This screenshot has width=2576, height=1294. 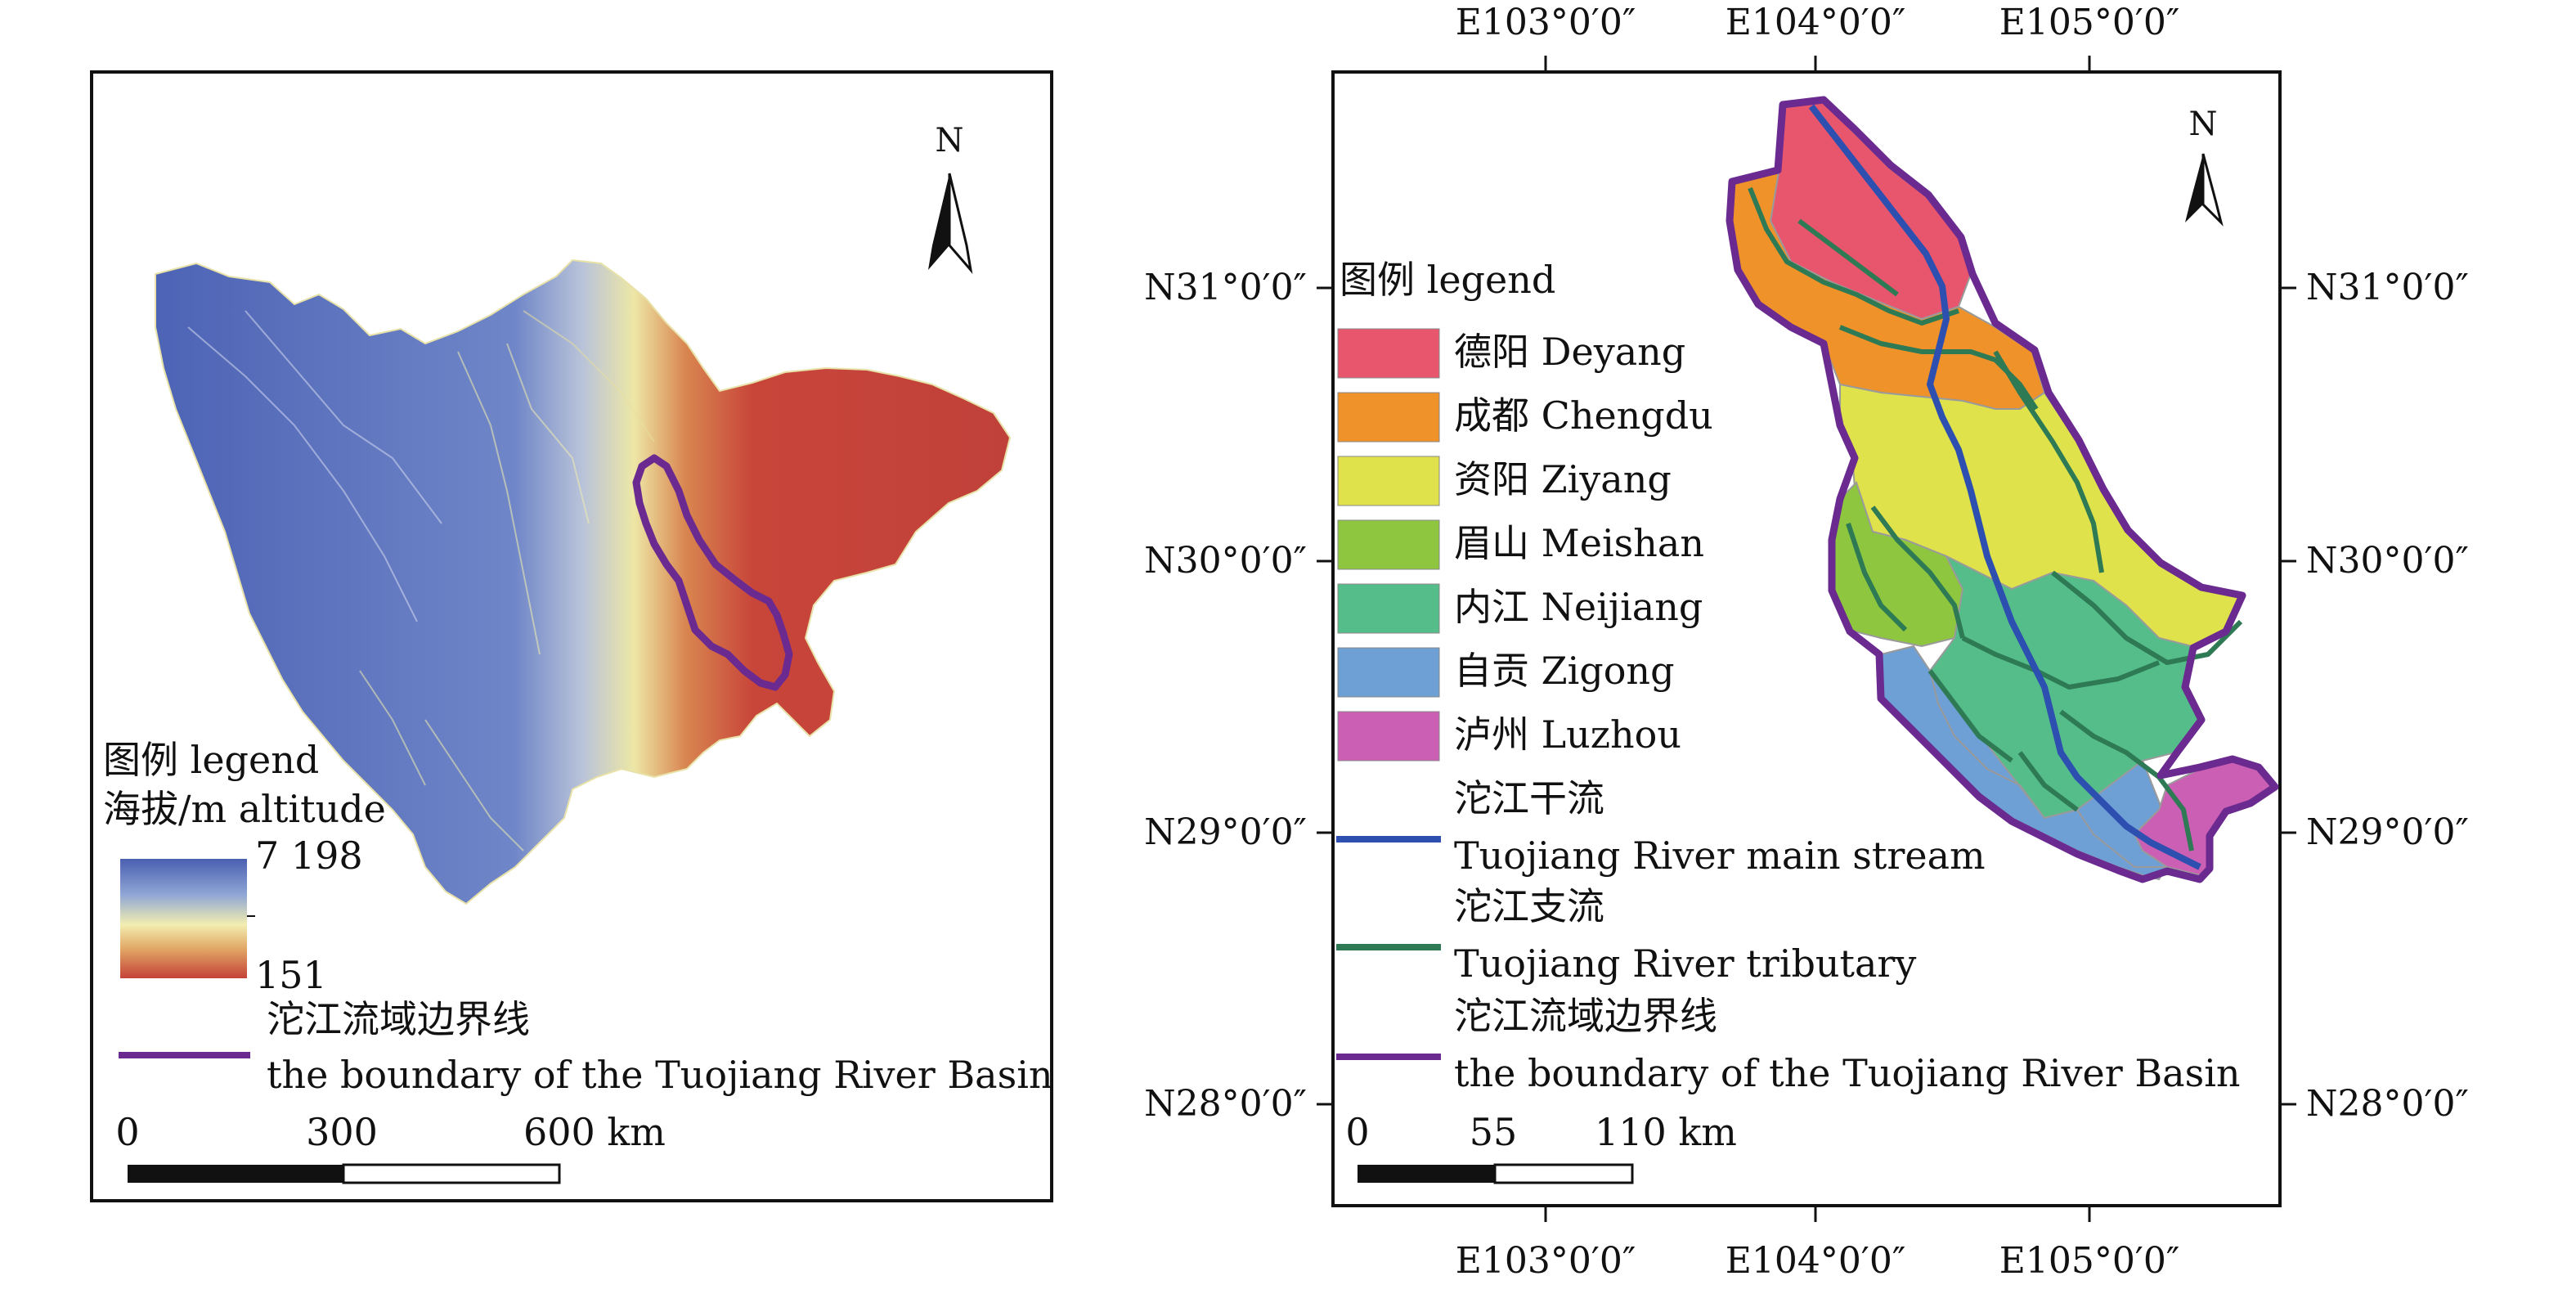 I want to click on right-basin-boundary, so click(x=2003, y=489).